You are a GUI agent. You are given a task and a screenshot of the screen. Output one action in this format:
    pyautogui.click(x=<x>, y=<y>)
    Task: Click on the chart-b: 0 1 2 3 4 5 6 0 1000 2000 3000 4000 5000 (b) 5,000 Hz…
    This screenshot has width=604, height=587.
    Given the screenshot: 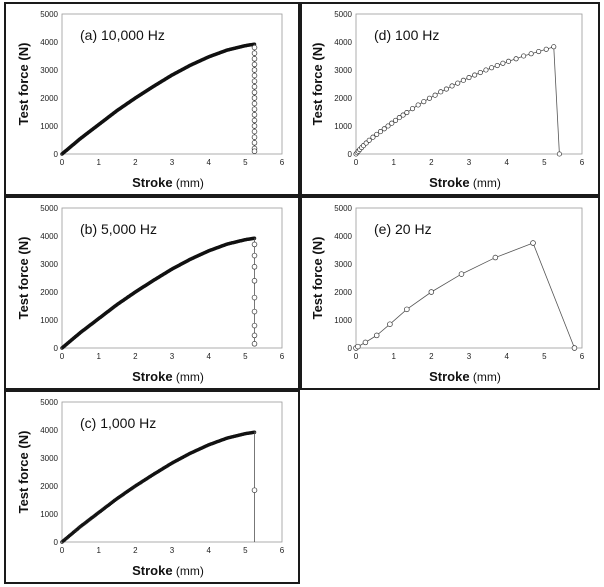 What is the action you would take?
    pyautogui.click(x=150, y=294)
    